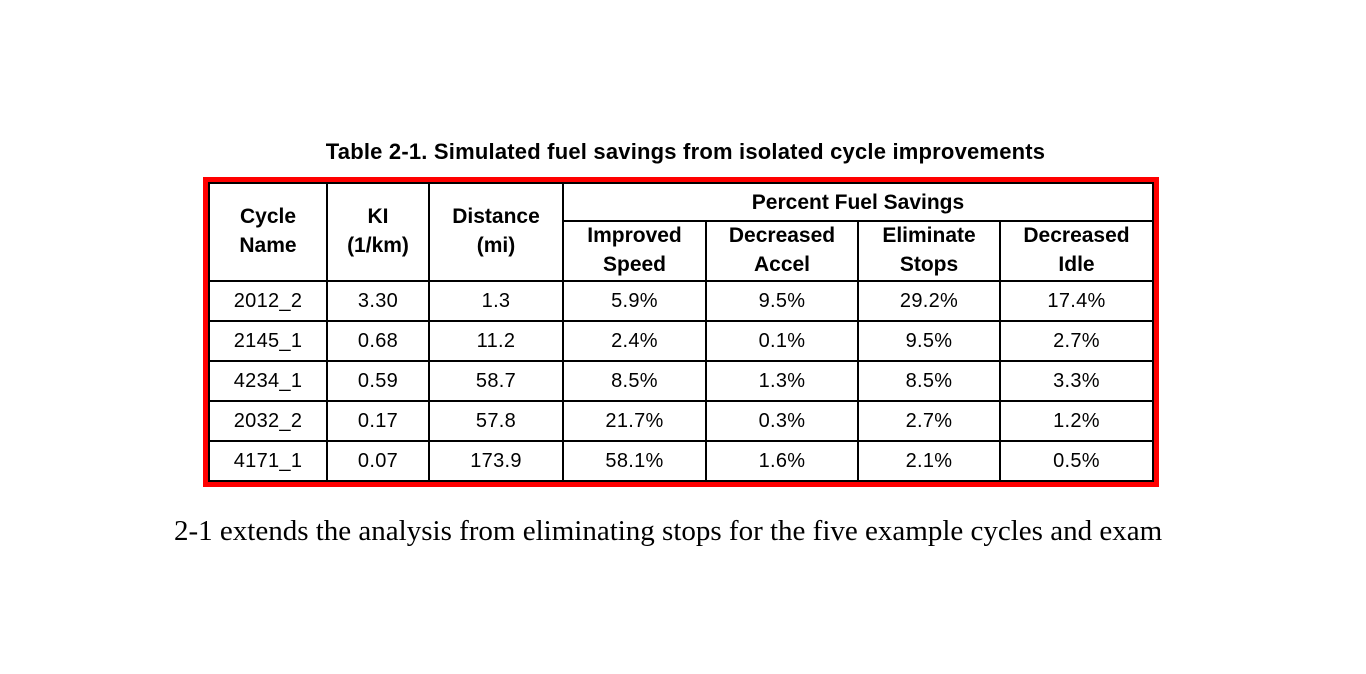 This screenshot has width=1366, height=674. What do you see at coordinates (268, 301) in the screenshot?
I see `cell-cycle-name: 2012_2` at bounding box center [268, 301].